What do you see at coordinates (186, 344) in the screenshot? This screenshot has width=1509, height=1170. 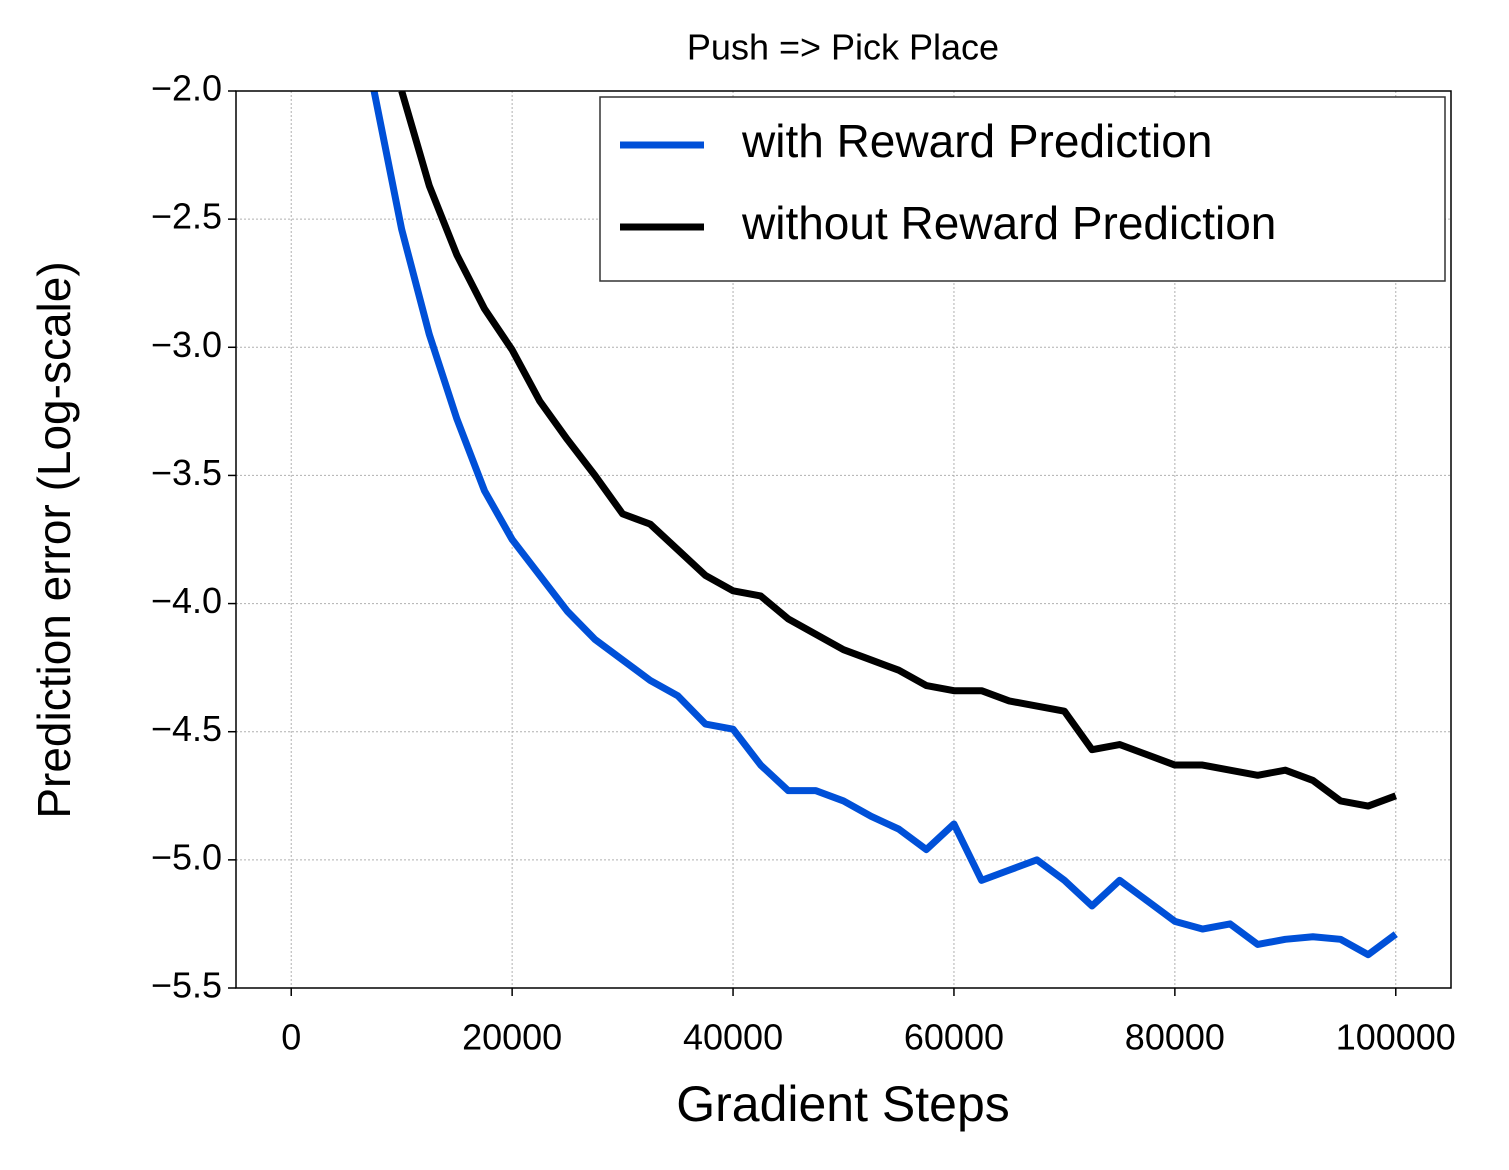 I see `y-tick-label: −3.0` at bounding box center [186, 344].